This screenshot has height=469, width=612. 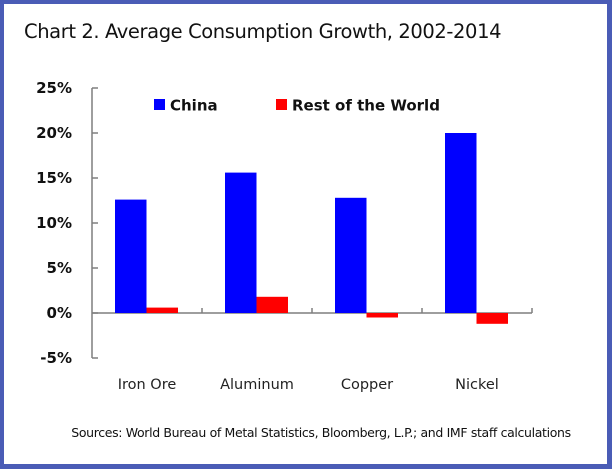 What do you see at coordinates (59, 268) in the screenshot?
I see `y-tick-label: 5%` at bounding box center [59, 268].